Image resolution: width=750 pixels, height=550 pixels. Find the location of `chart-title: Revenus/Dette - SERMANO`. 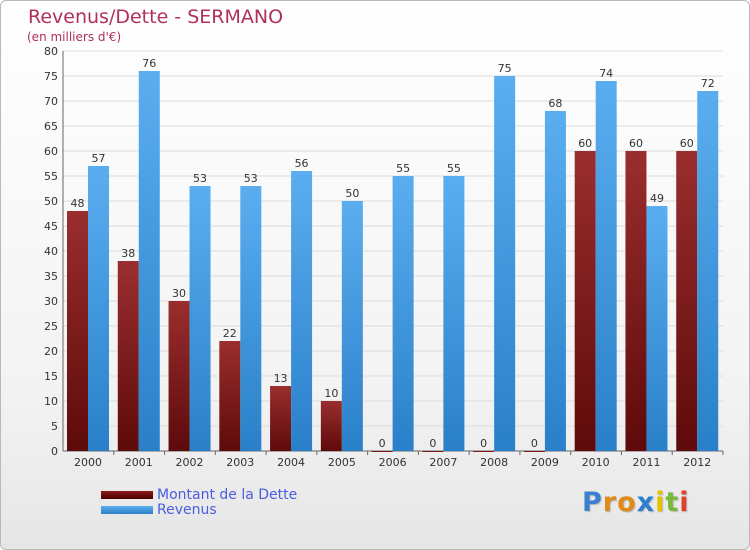

chart-title: Revenus/Dette - SERMANO is located at coordinates (156, 17).